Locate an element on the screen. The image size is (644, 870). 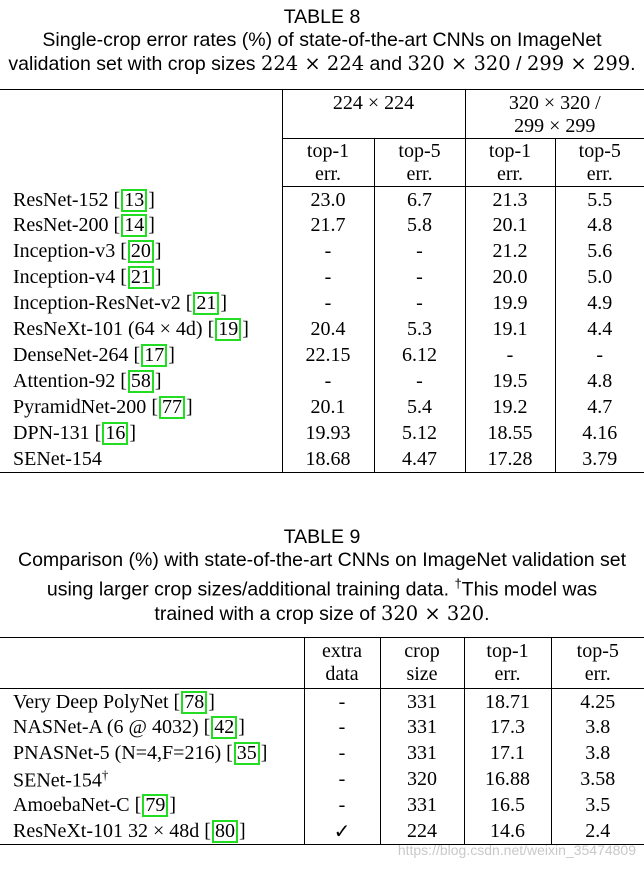
row-value: 6.12 is located at coordinates (420, 355).